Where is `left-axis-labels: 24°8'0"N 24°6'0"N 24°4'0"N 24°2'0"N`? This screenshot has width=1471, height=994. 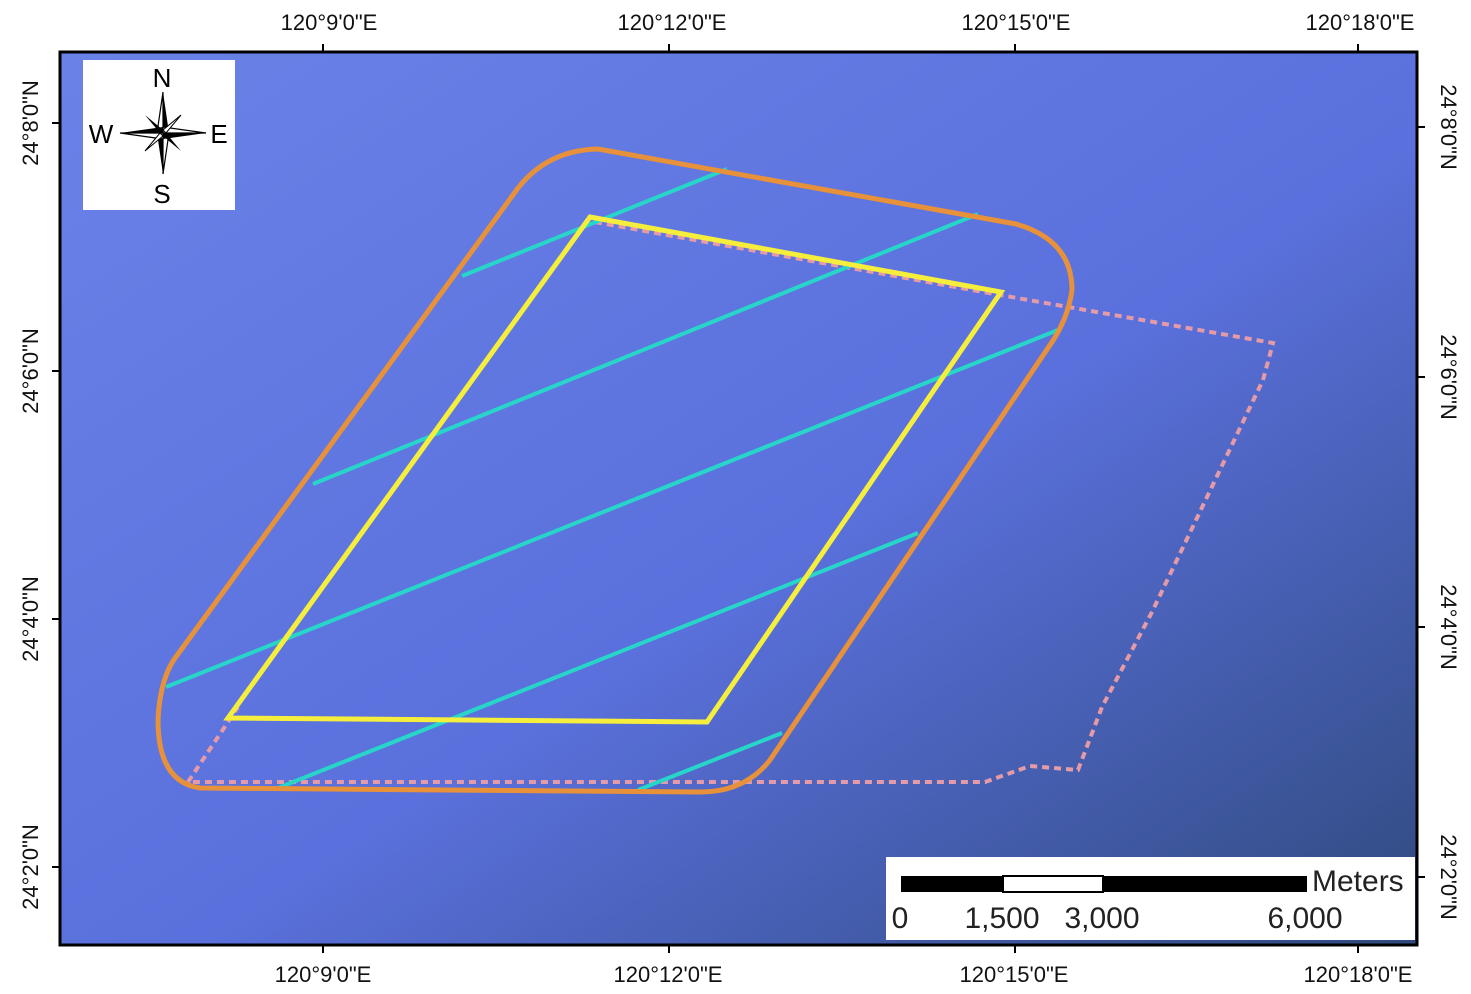
left-axis-labels: 24°8'0"N 24°6'0"N 24°4'0"N 24°2'0"N is located at coordinates (30, 495).